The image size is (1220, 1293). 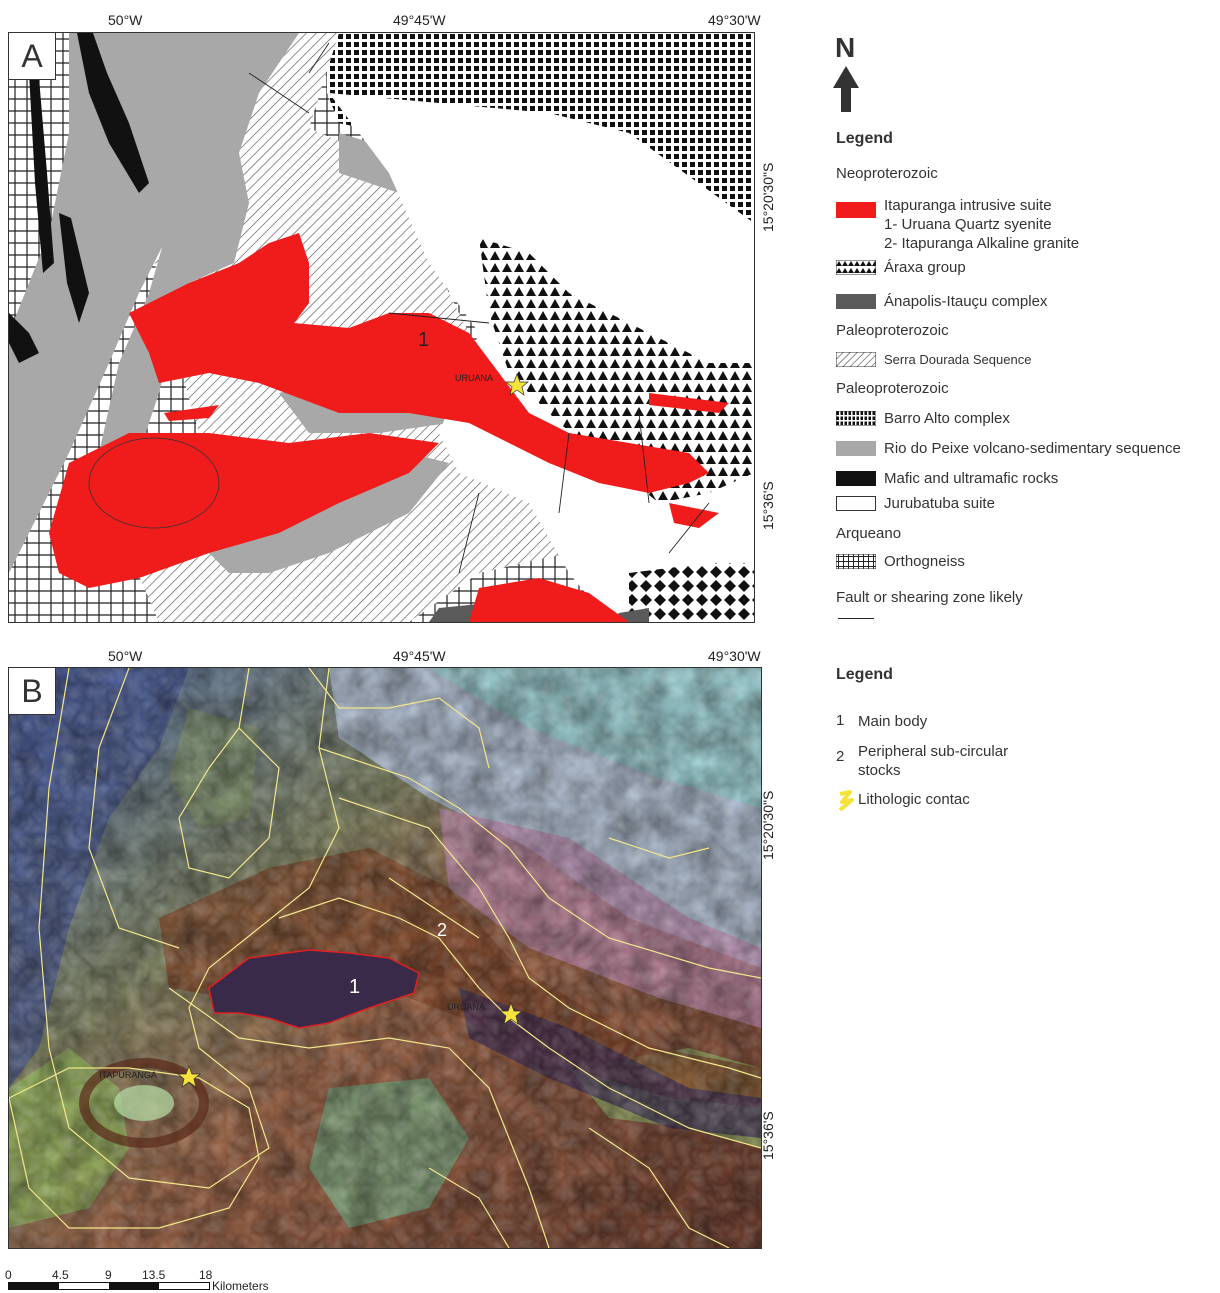 I want to click on legend-item-barro-alto: Barro Alto complex, so click(x=923, y=418).